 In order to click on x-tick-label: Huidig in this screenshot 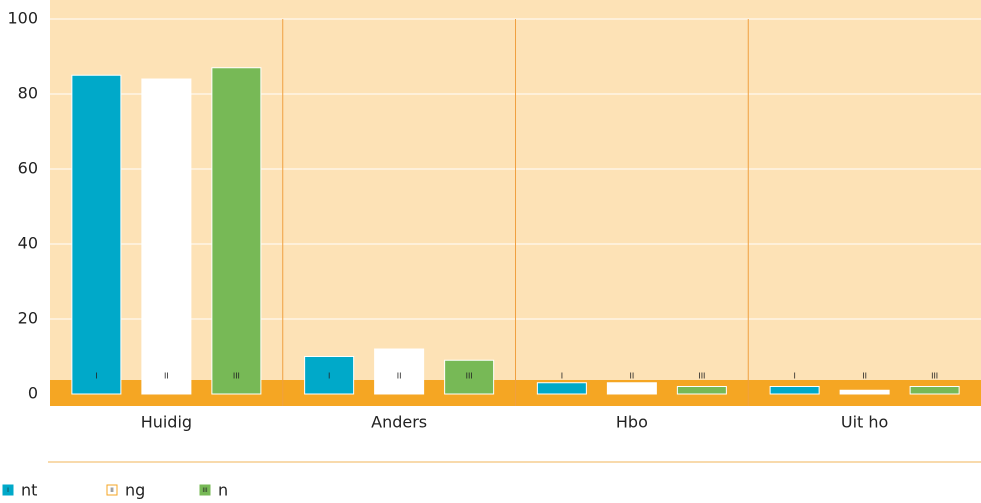, I will do `click(166, 422)`.